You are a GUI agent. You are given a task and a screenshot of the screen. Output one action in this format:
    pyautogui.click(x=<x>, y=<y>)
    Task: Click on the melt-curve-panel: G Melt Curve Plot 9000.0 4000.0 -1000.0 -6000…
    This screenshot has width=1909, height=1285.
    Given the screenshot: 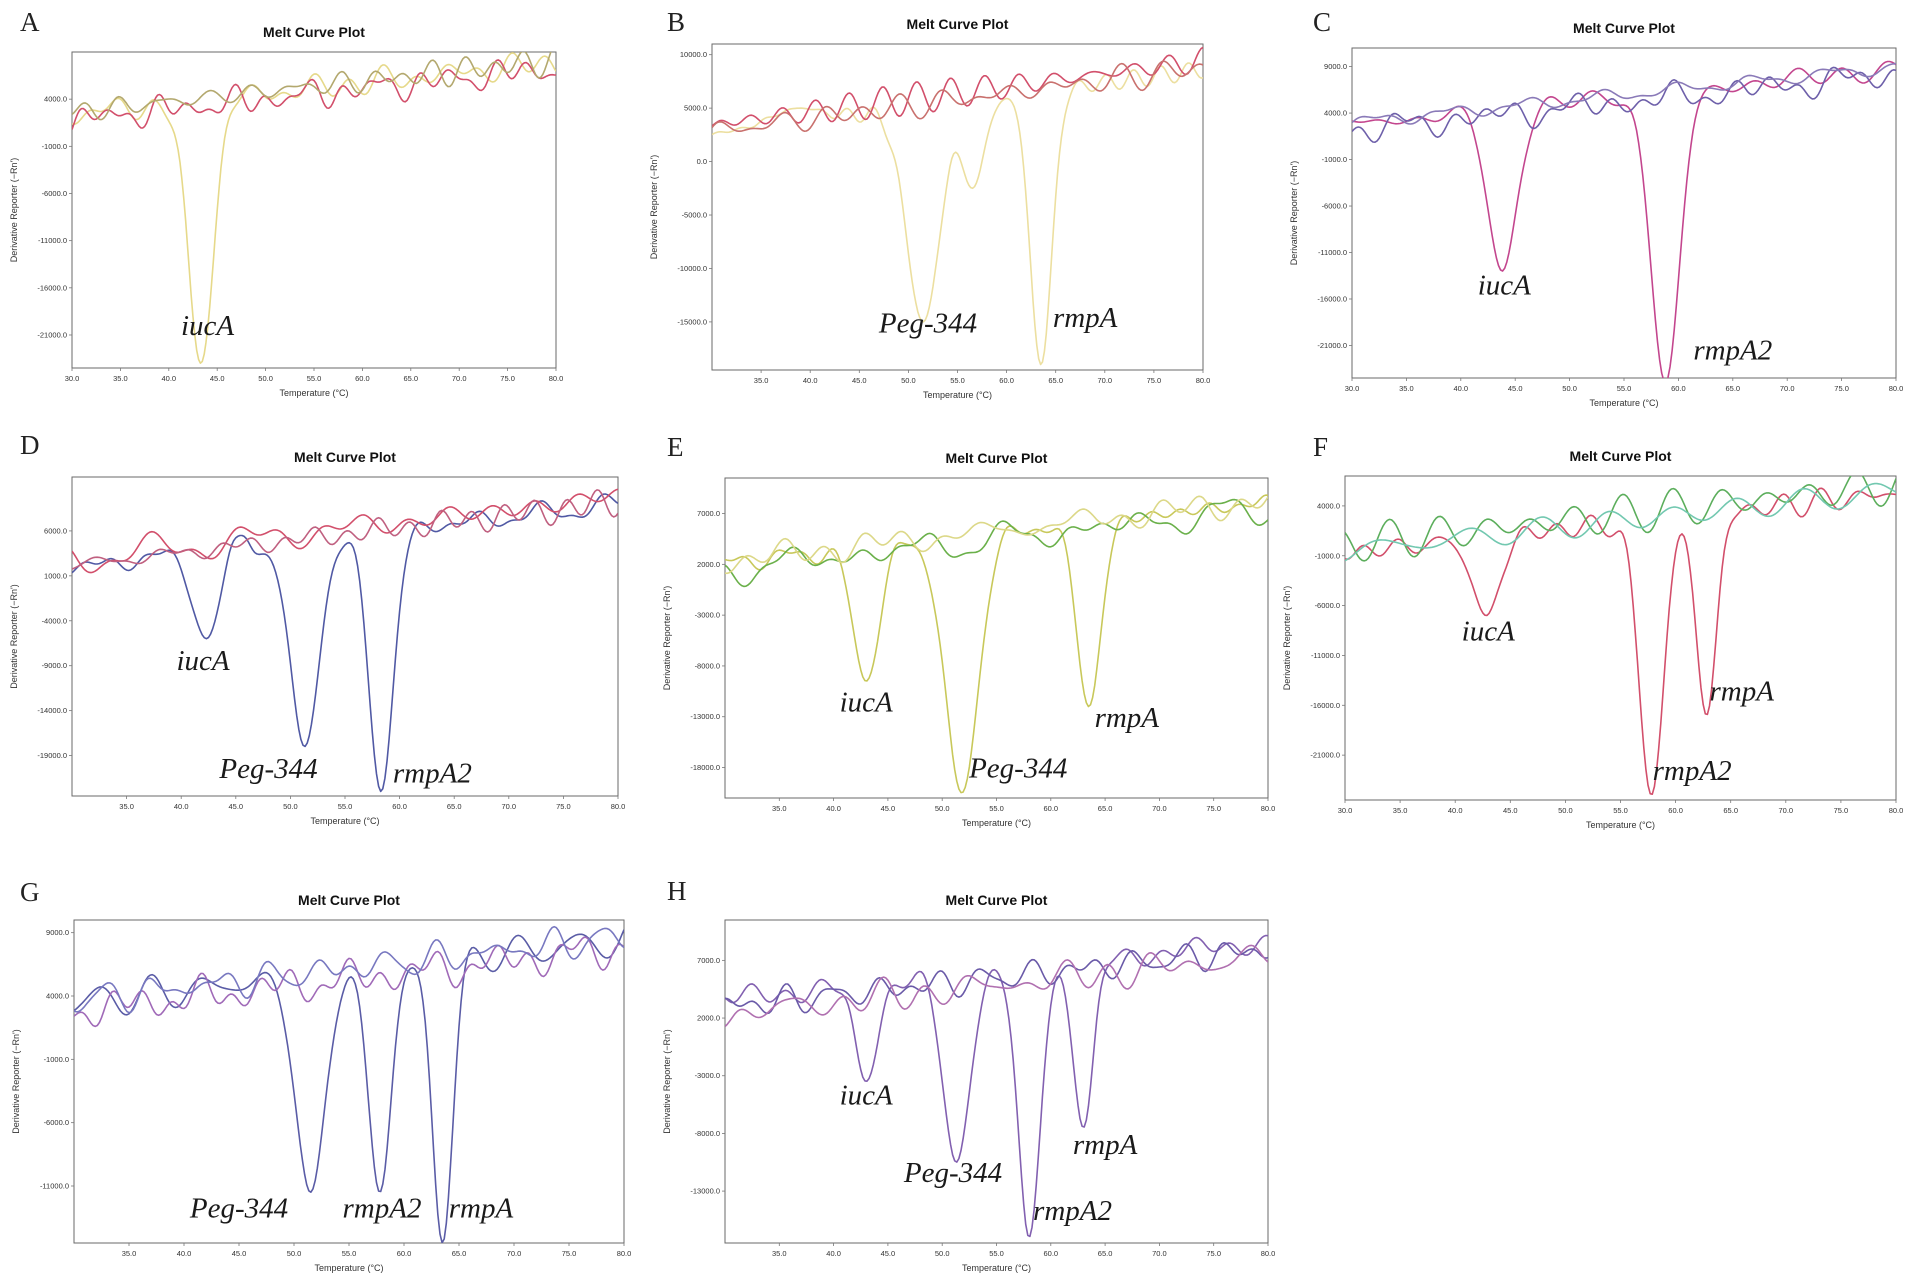 What is the action you would take?
    pyautogui.click(x=321, y=1075)
    